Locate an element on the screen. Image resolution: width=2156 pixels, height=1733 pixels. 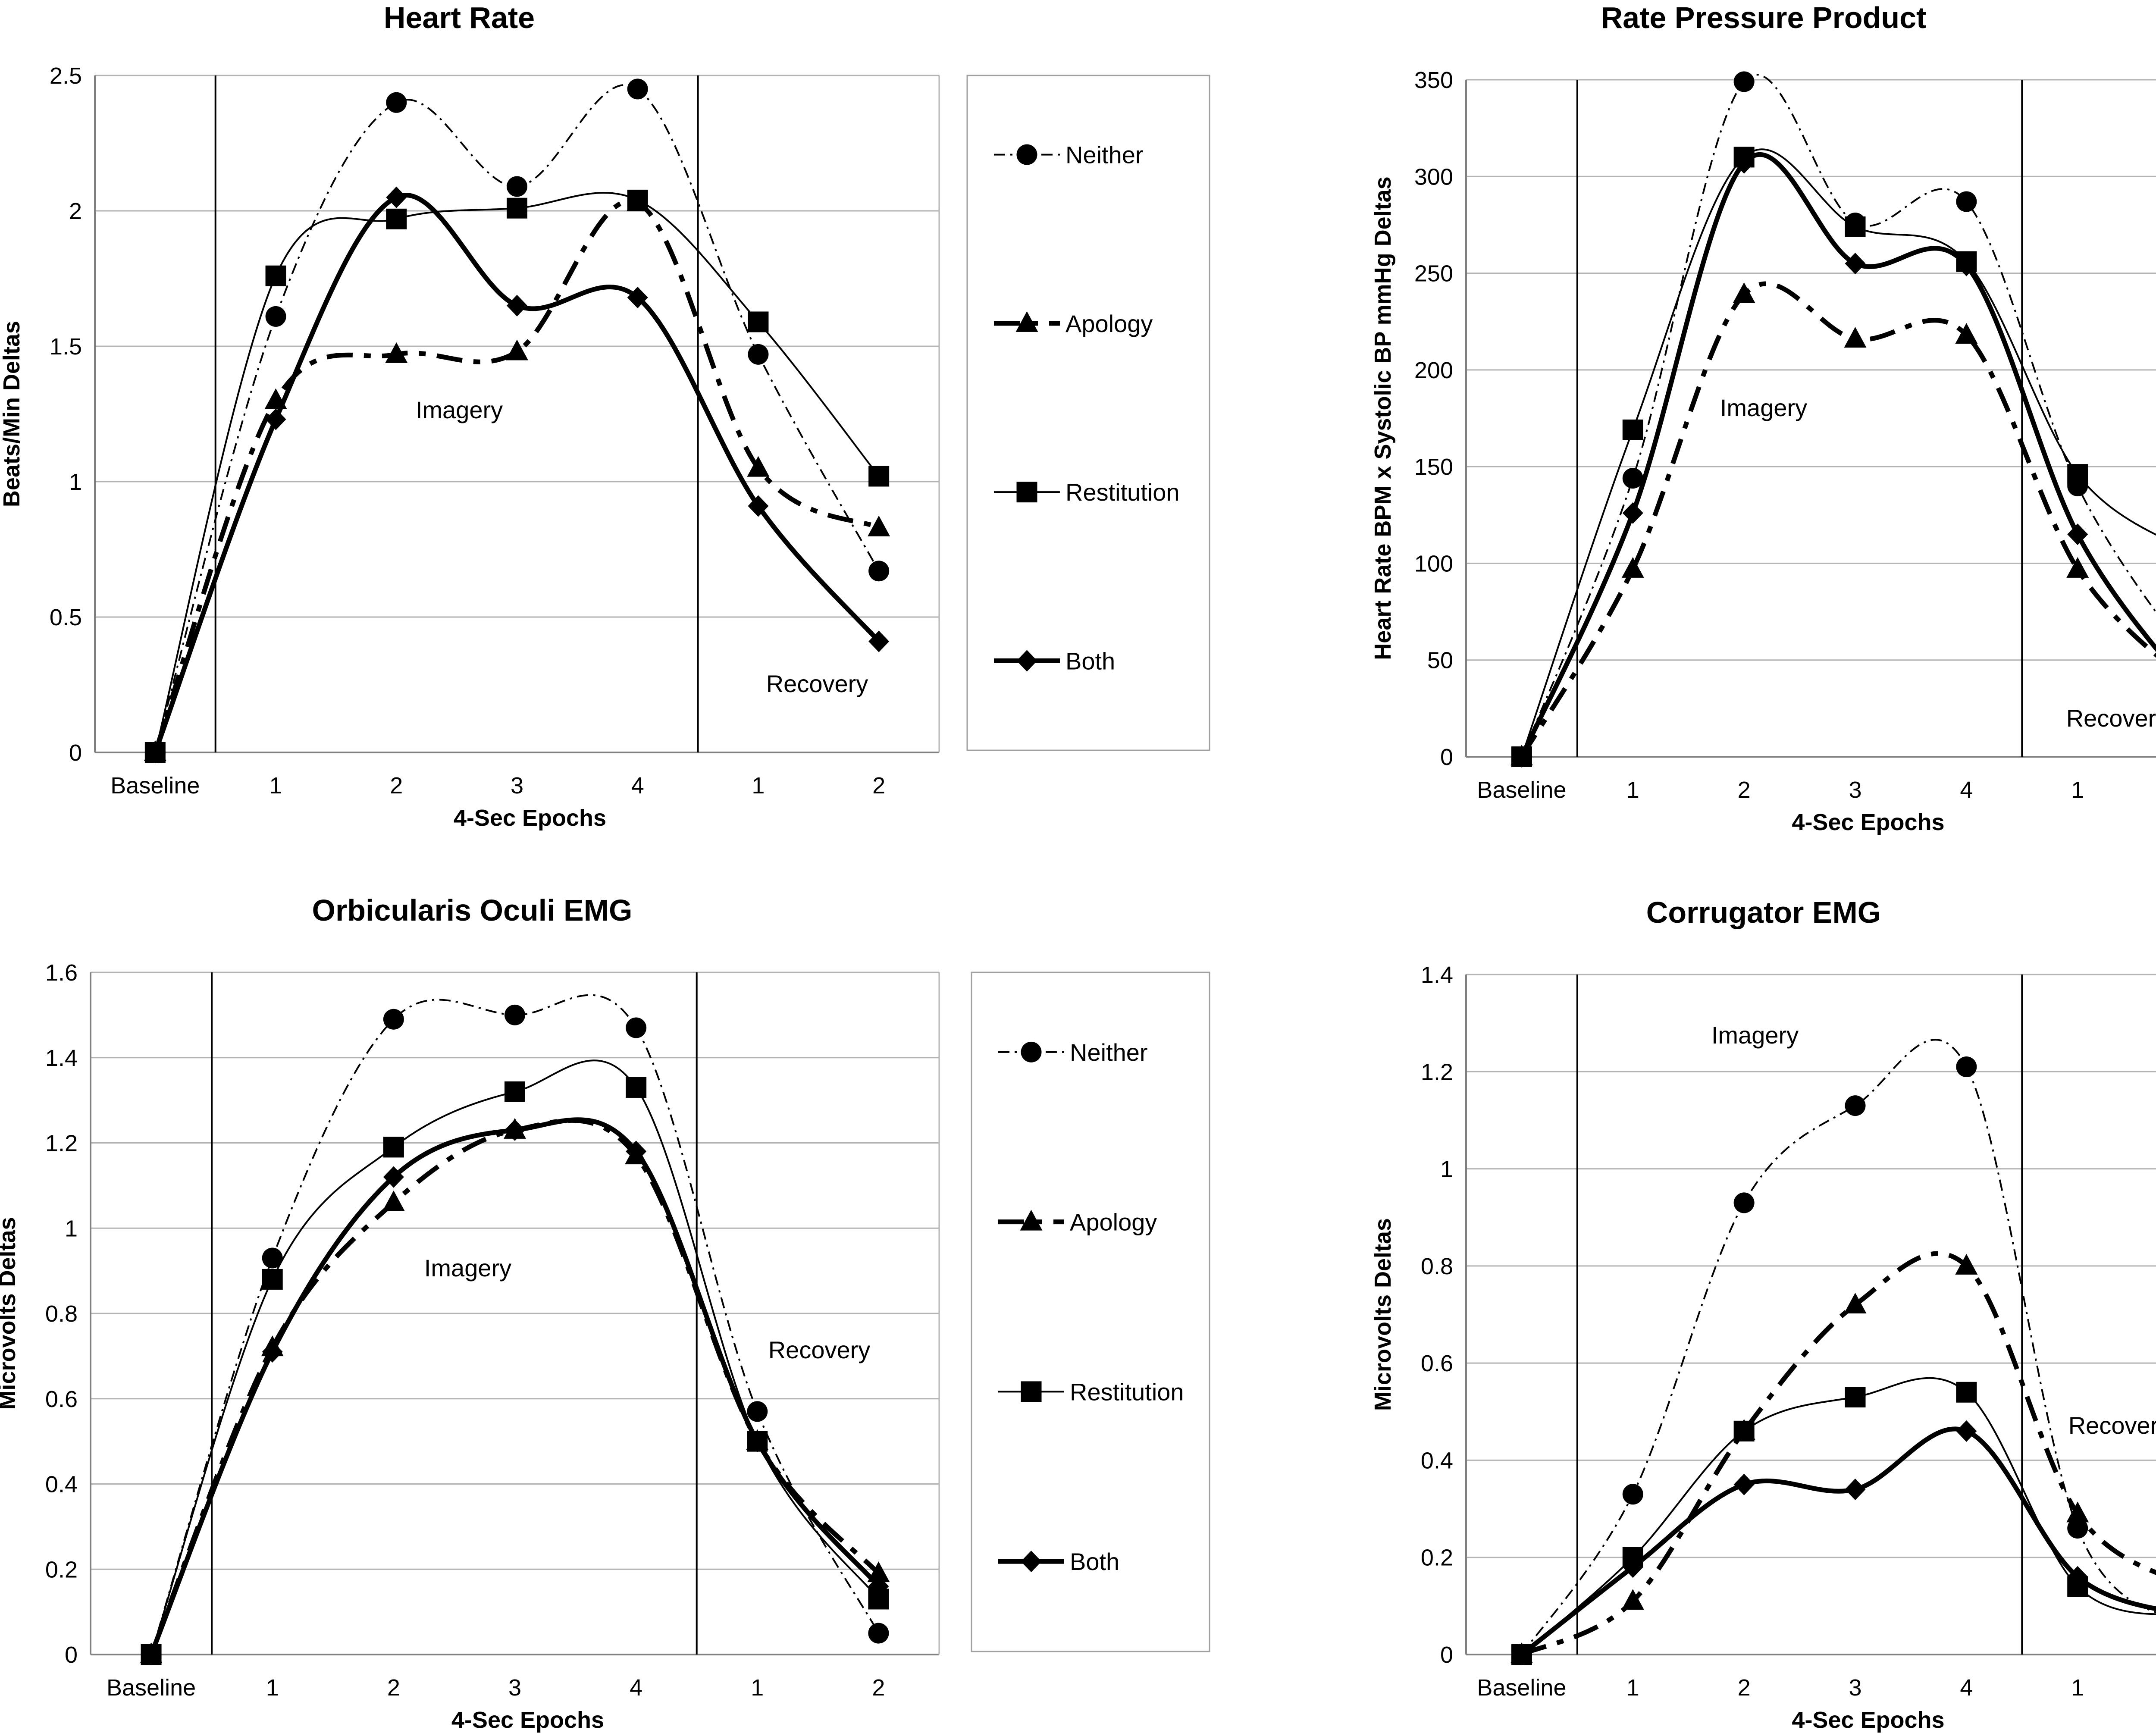
legend-box is located at coordinates (1090, 1311).